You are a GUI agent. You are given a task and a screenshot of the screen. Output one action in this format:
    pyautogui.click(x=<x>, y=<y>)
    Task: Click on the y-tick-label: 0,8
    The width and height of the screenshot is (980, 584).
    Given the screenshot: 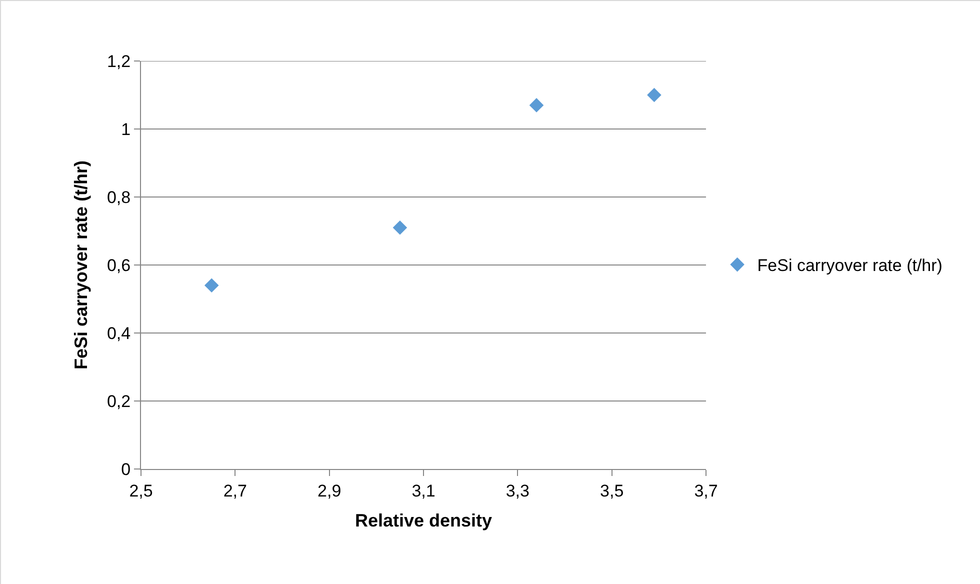 What is the action you would take?
    pyautogui.click(x=118, y=197)
    